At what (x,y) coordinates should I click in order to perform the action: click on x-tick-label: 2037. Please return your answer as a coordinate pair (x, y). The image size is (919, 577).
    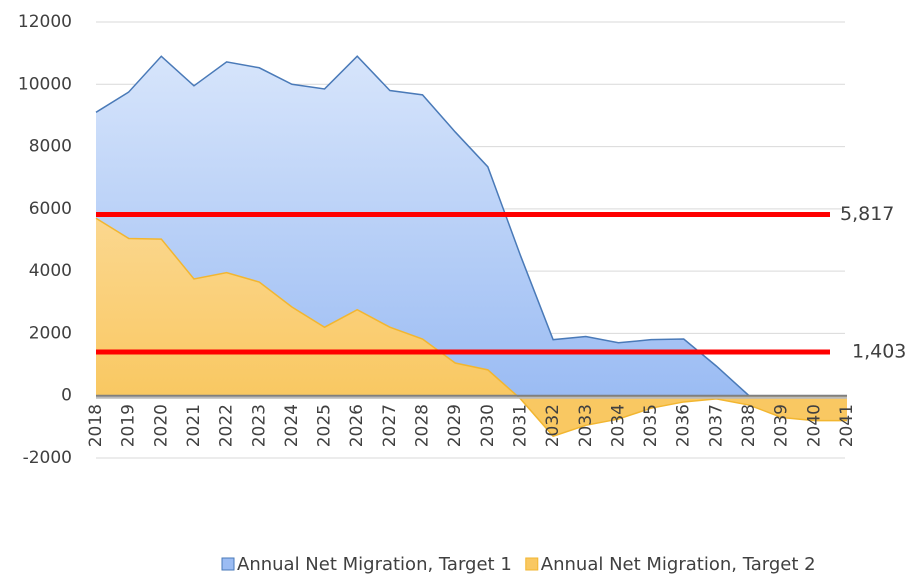
    Looking at the image, I should click on (716, 425).